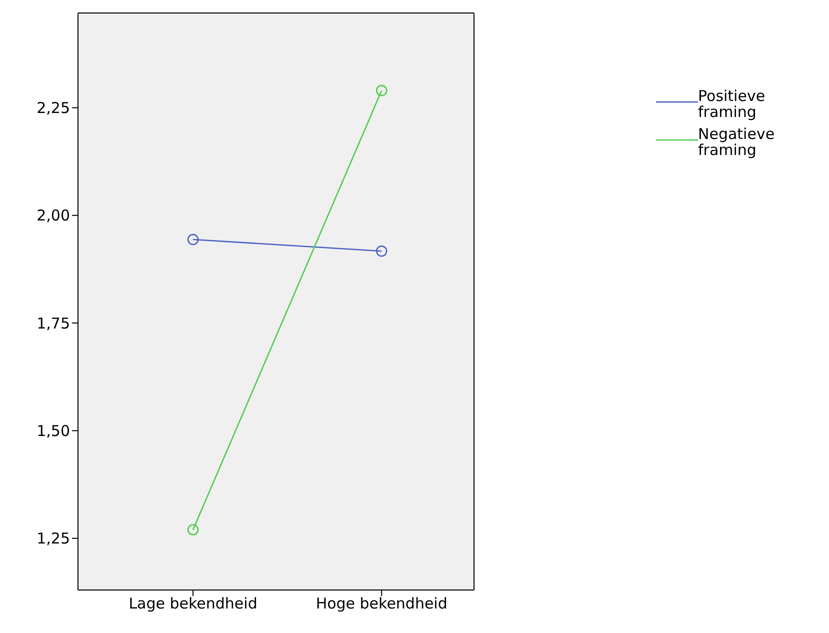 Image resolution: width=829 pixels, height=633 pixels. Describe the element at coordinates (53, 215) in the screenshot. I see `y-tick-label: 2,00` at that location.